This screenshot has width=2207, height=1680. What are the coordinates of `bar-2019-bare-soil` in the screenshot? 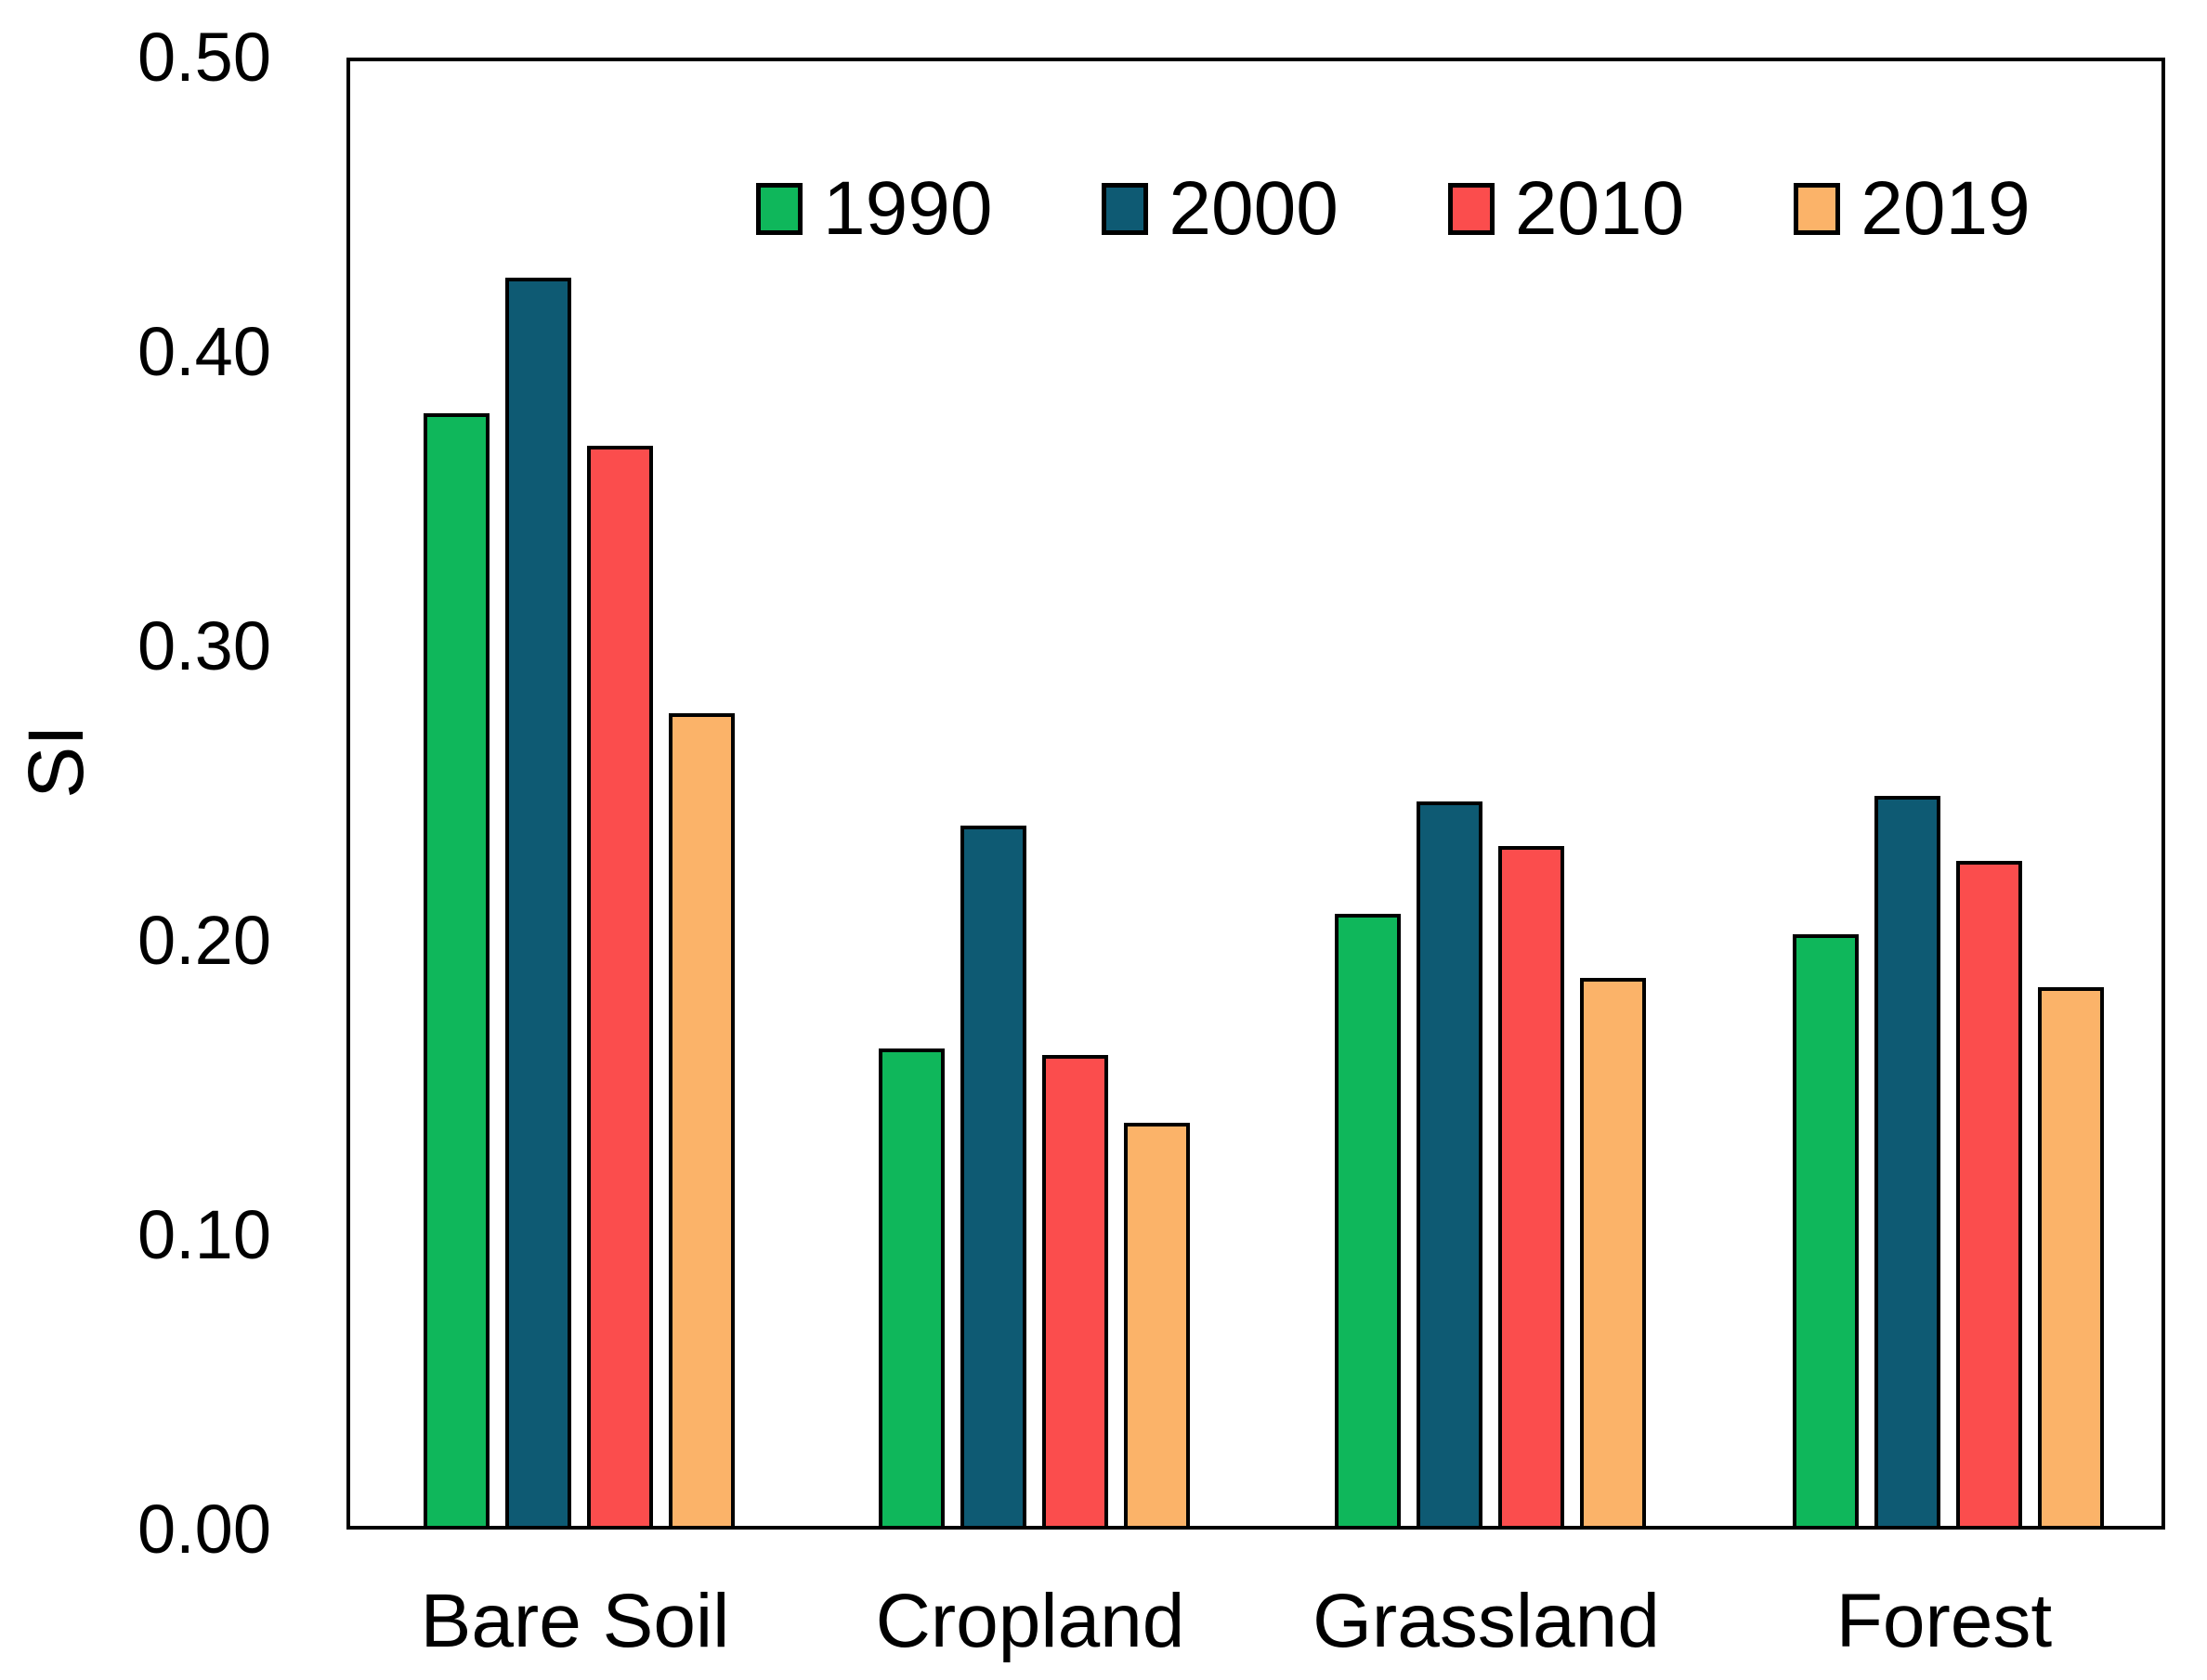 It's located at (702, 1119).